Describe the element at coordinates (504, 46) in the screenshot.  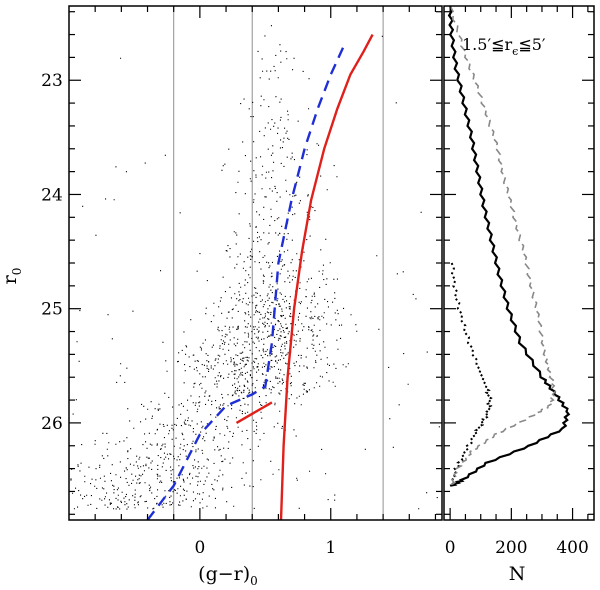
I see `radius-annotation: 1.5′≦rϵ≦5′` at that location.